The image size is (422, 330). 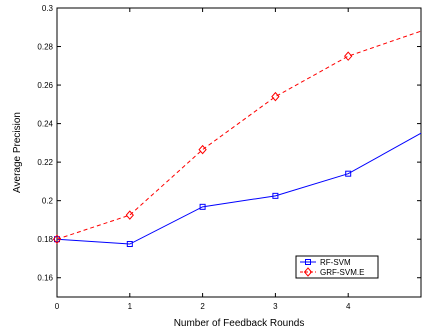 I want to click on y-tick-label: 0.18, so click(x=45, y=239).